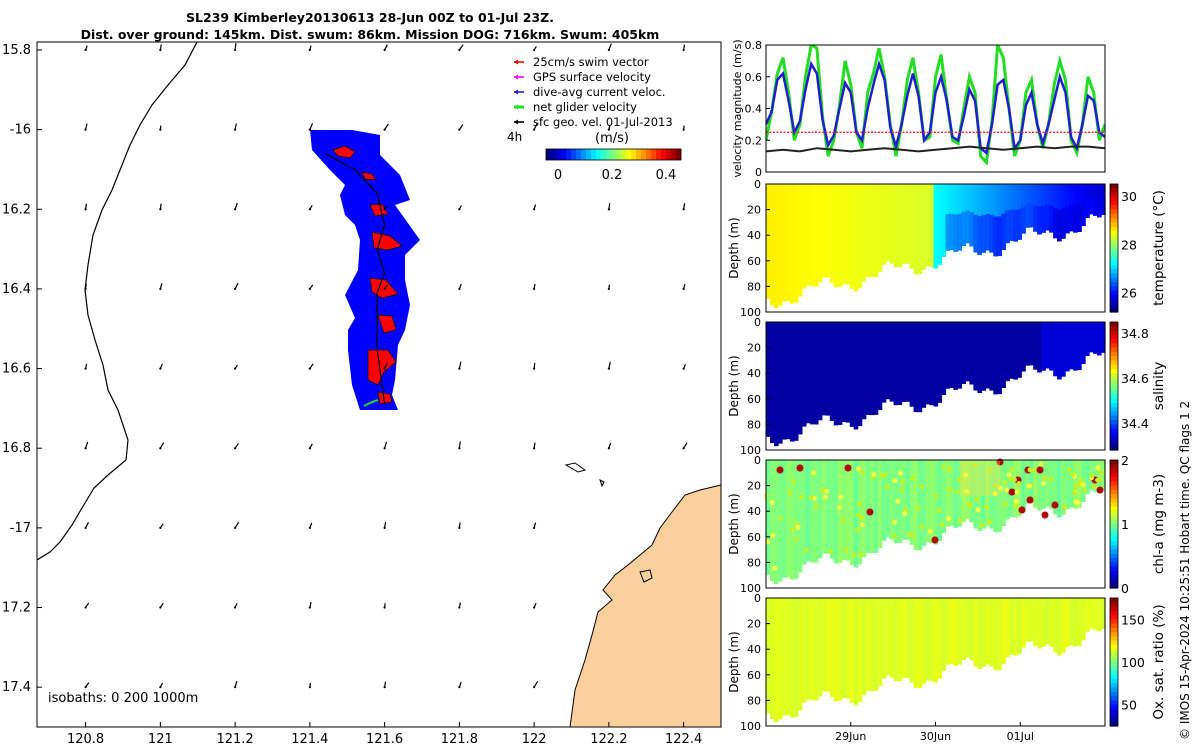 The height and width of the screenshot is (750, 1200). What do you see at coordinates (750, 588) in the screenshot?
I see `section-ytick-label: 100` at bounding box center [750, 588].